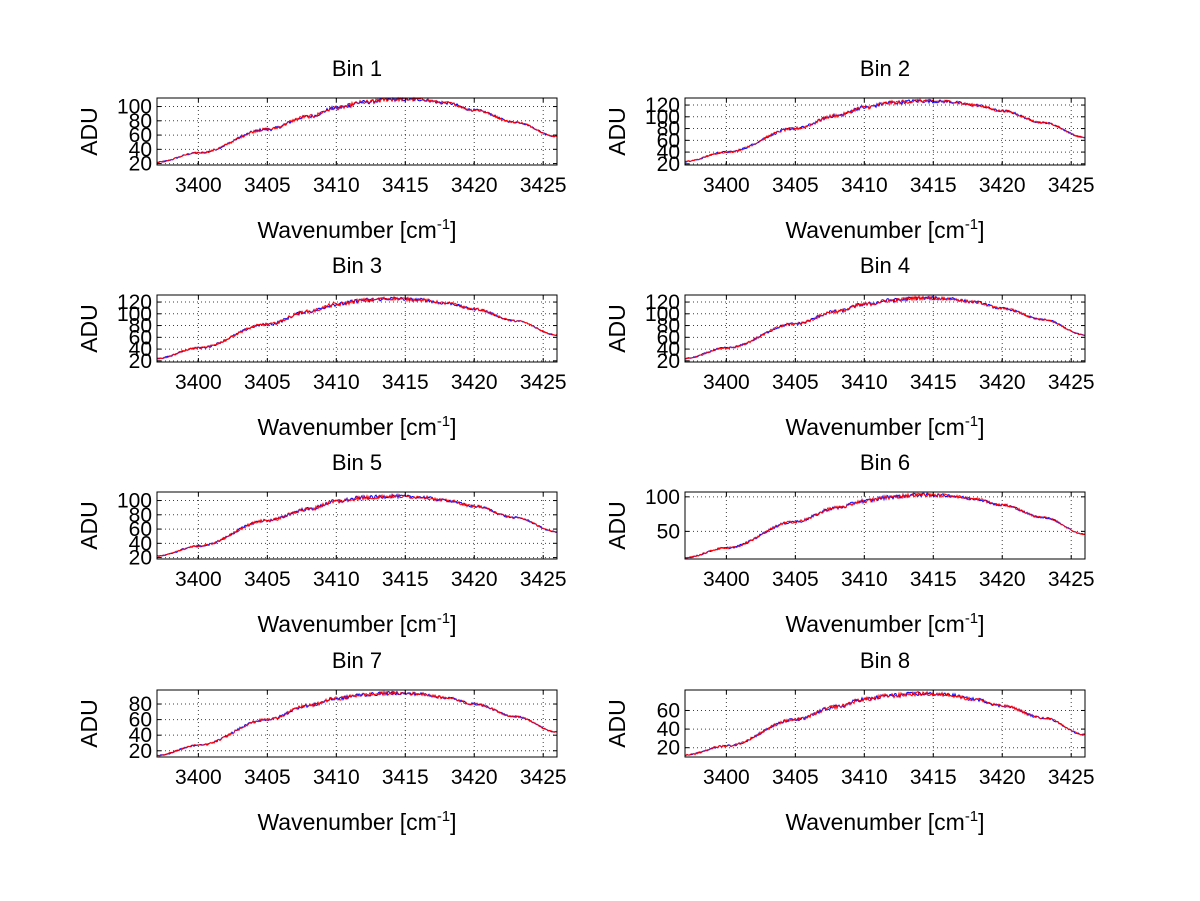 This screenshot has width=1200, height=901. Describe the element at coordinates (357, 265) in the screenshot. I see `chart-title: Bin 3` at that location.